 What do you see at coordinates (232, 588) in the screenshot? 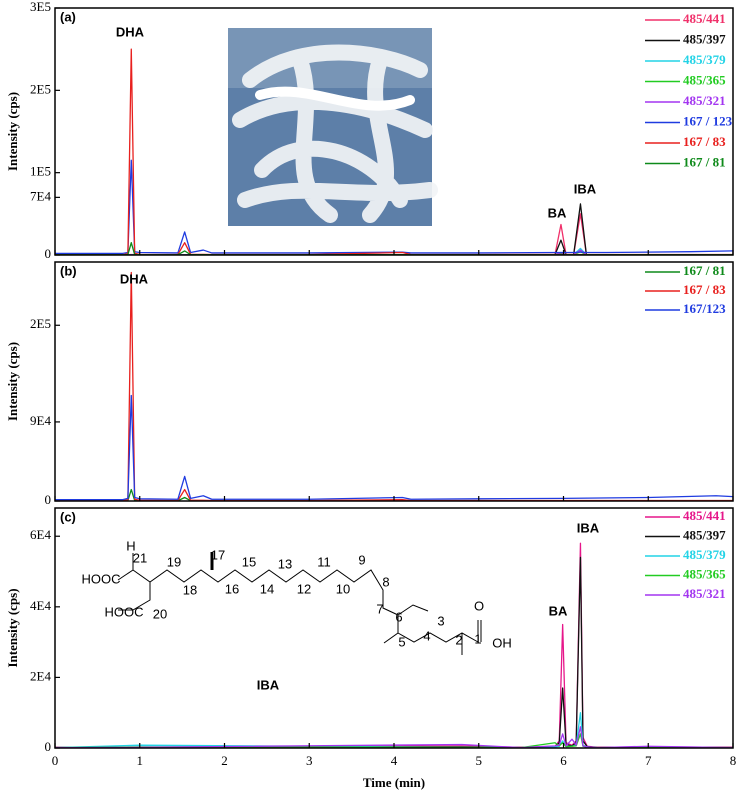
I see `structure-label: 16` at bounding box center [232, 588].